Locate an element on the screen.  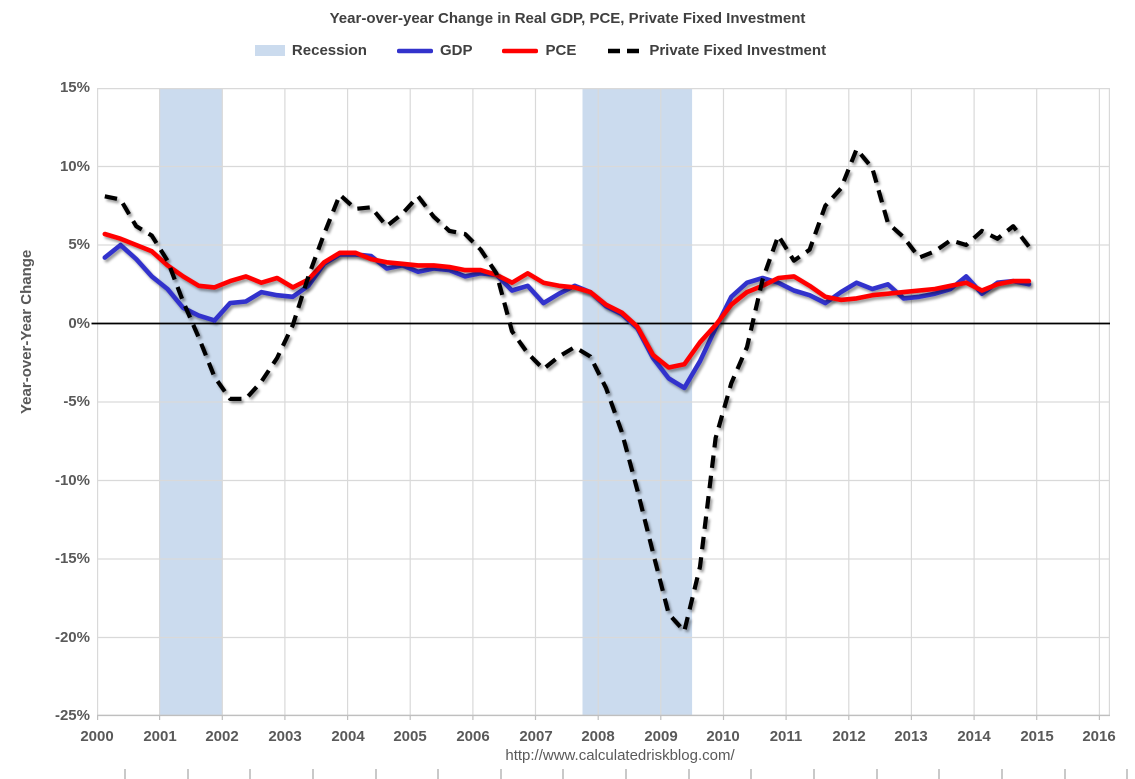
legend-label: GDP is located at coordinates (456, 50).